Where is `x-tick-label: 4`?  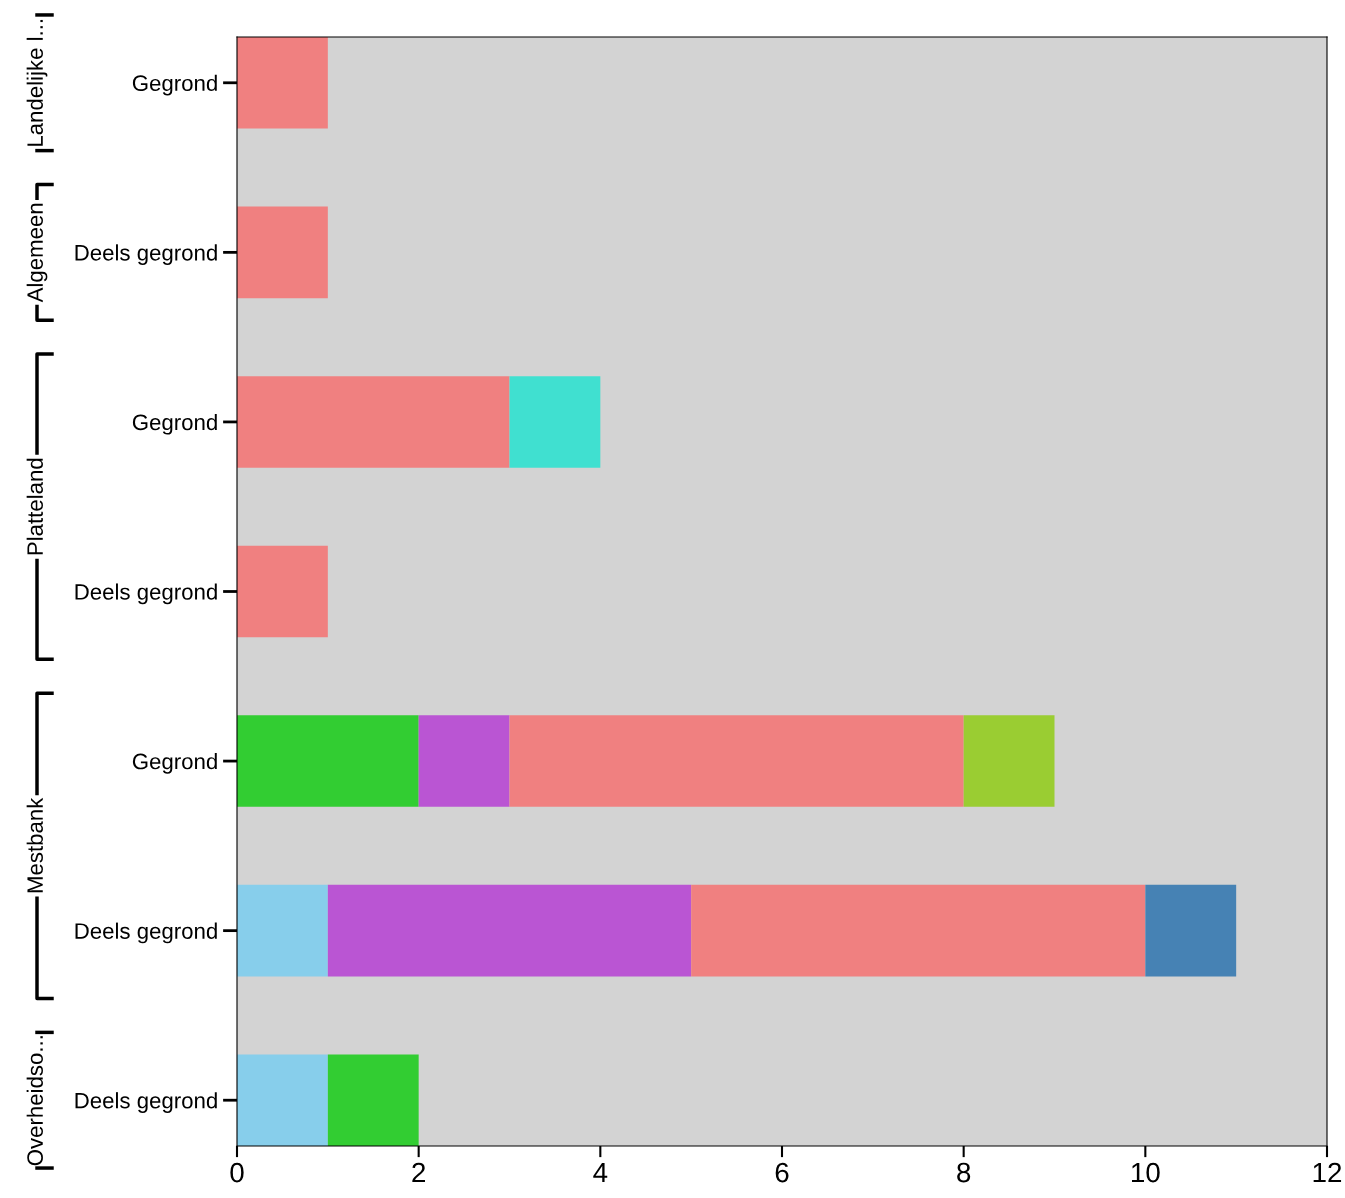
x-tick-label: 4 is located at coordinates (600, 1172).